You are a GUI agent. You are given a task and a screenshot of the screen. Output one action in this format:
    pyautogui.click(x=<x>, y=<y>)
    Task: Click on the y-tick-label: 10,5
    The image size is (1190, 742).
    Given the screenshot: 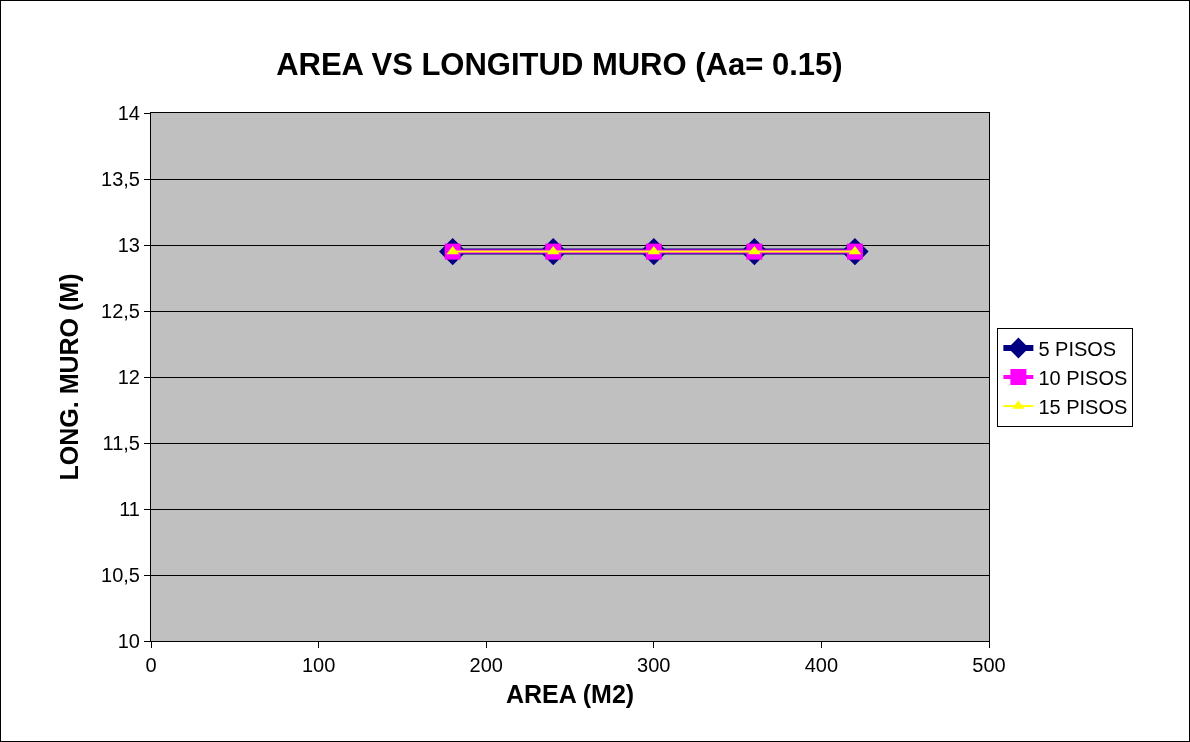 What is the action you would take?
    pyautogui.click(x=120, y=575)
    